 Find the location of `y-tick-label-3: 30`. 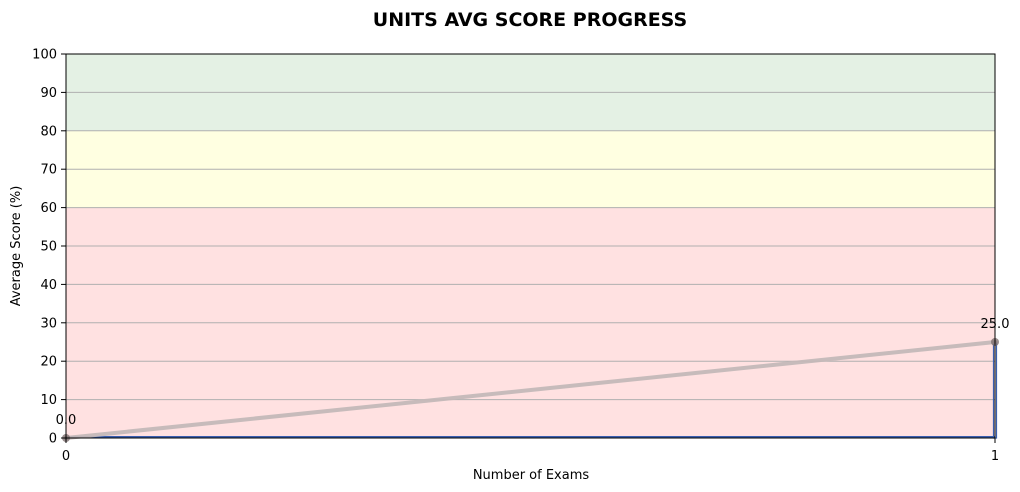

y-tick-label-3: 30 is located at coordinates (48, 323).